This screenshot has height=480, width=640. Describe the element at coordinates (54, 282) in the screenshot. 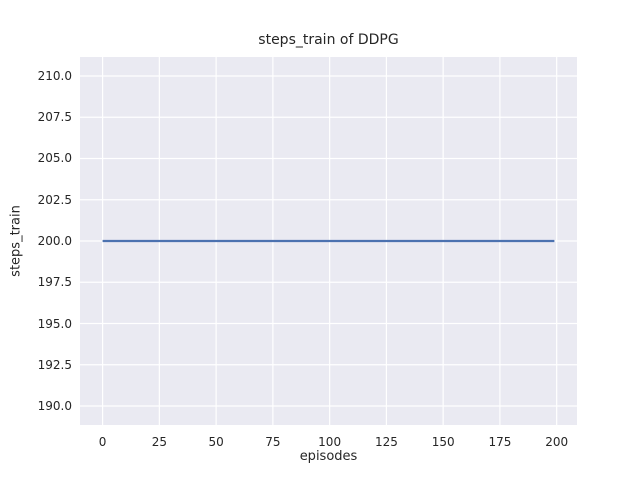

I see `y-tick-label: 197.5` at that location.